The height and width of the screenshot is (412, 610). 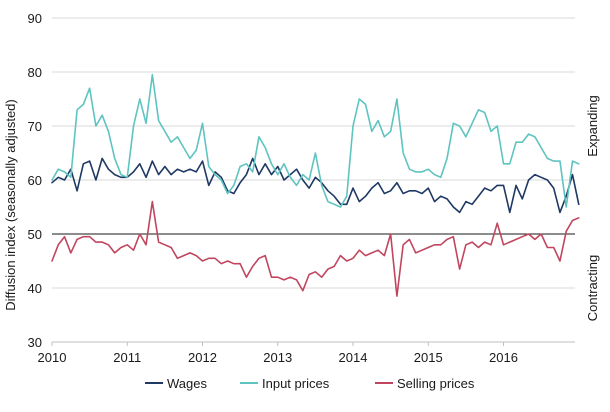 I want to click on legend-label-wages: Wages, so click(x=187, y=383).